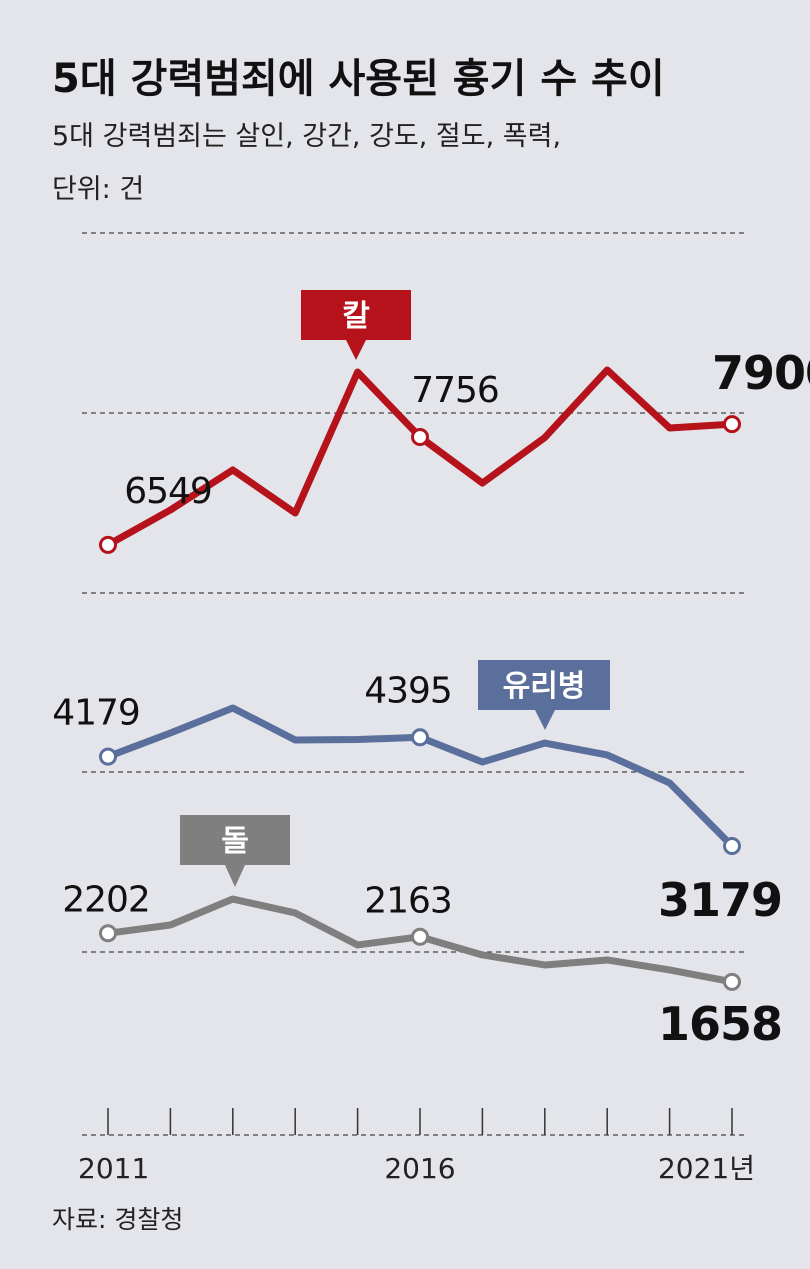 The image size is (810, 1269). I want to click on value-label: 2202, so click(106, 899).